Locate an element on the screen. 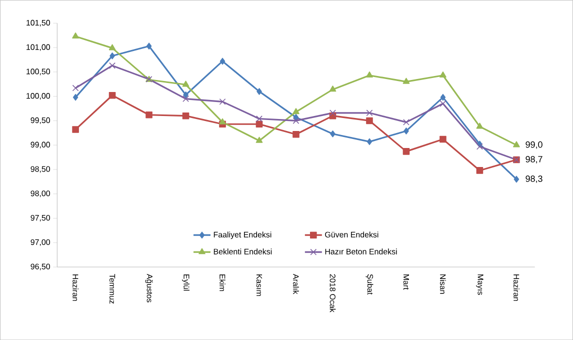 The height and width of the screenshot is (340, 573). data-label: 98,3 is located at coordinates (534, 179).